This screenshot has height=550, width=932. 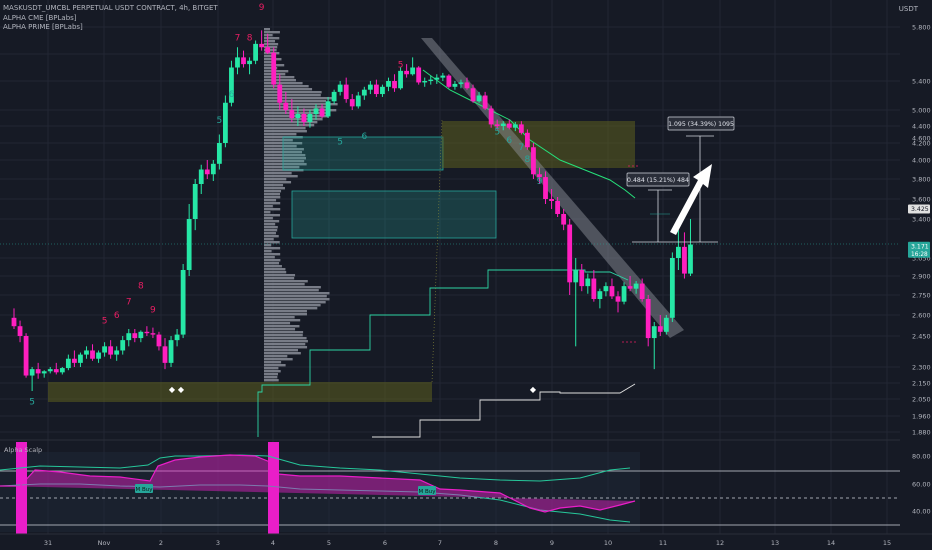 What do you see at coordinates (497, 133) in the screenshot?
I see `count-label-14: 5` at bounding box center [497, 133].